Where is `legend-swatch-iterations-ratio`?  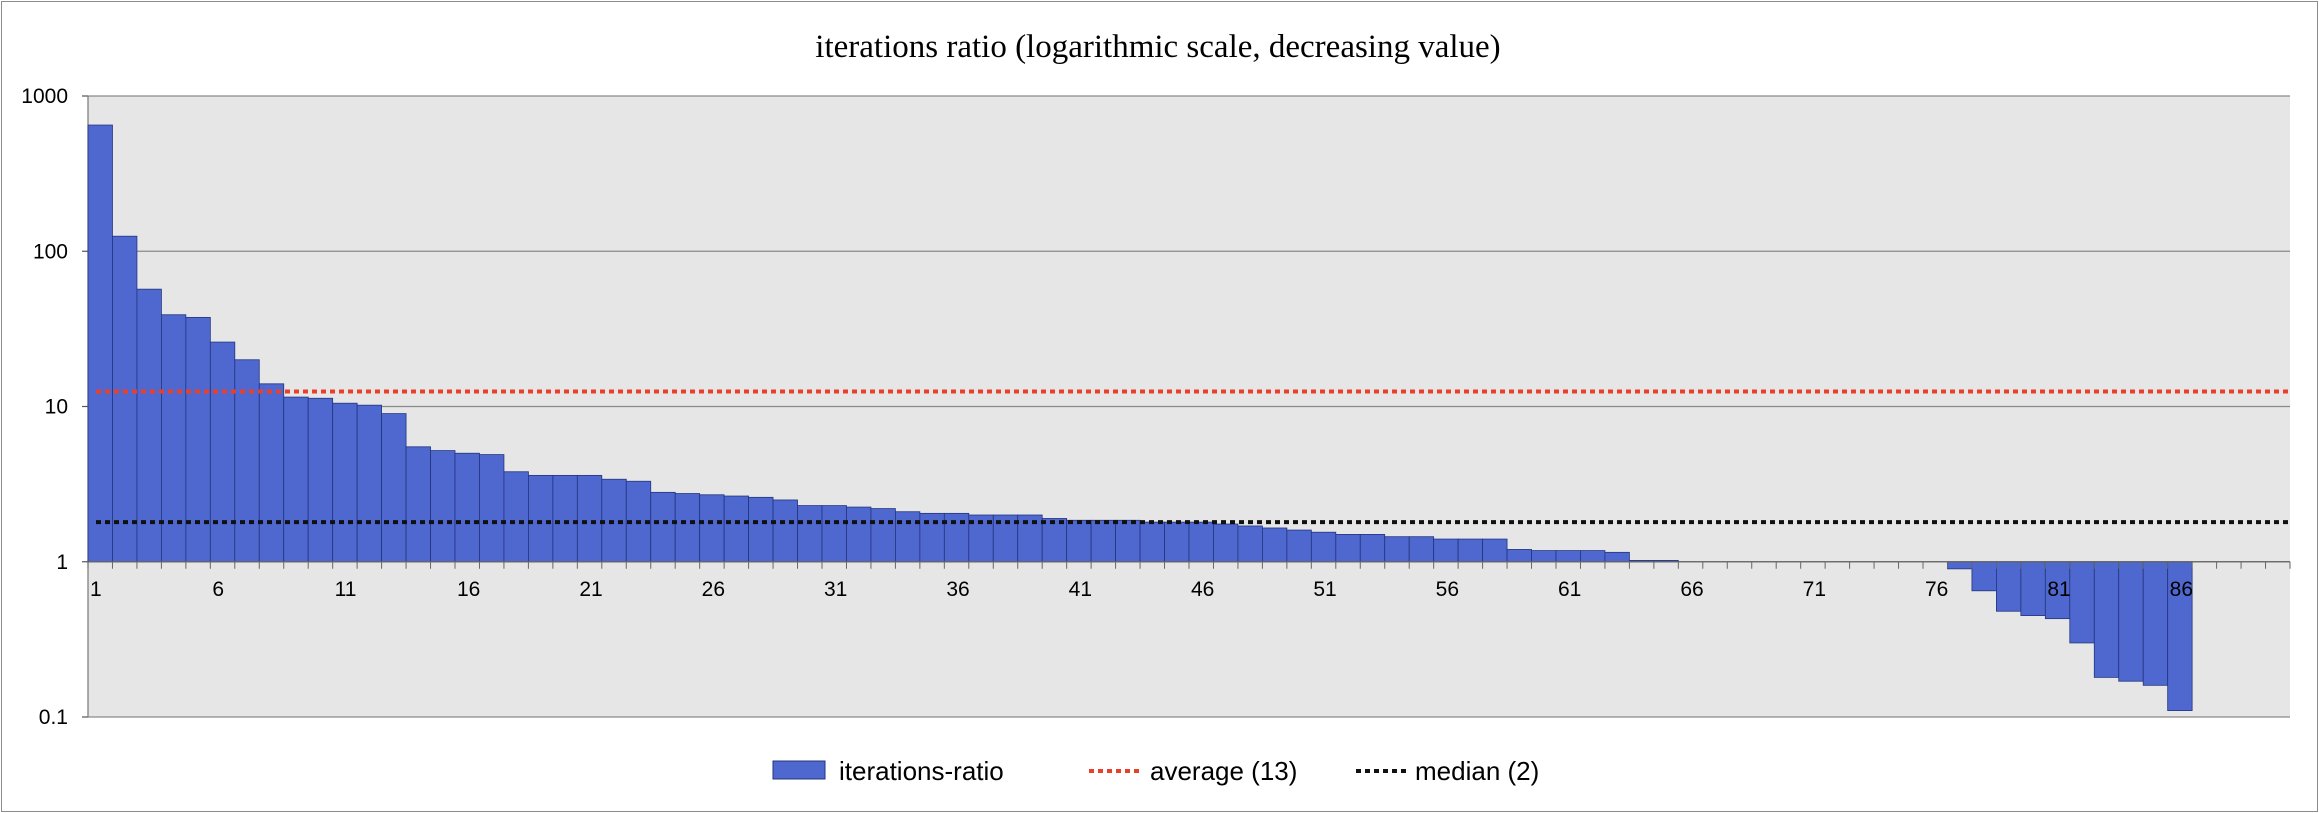 legend-swatch-iterations-ratio is located at coordinates (799, 770).